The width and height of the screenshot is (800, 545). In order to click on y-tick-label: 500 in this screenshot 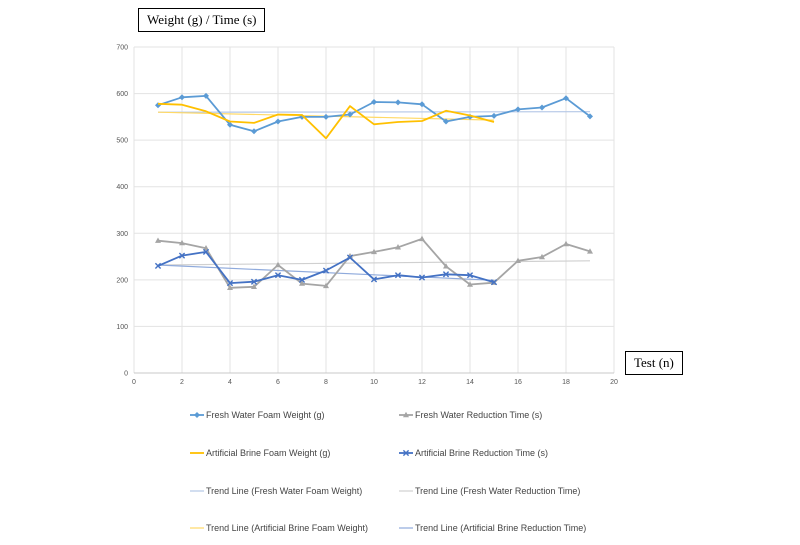, I will do `click(122, 141)`.